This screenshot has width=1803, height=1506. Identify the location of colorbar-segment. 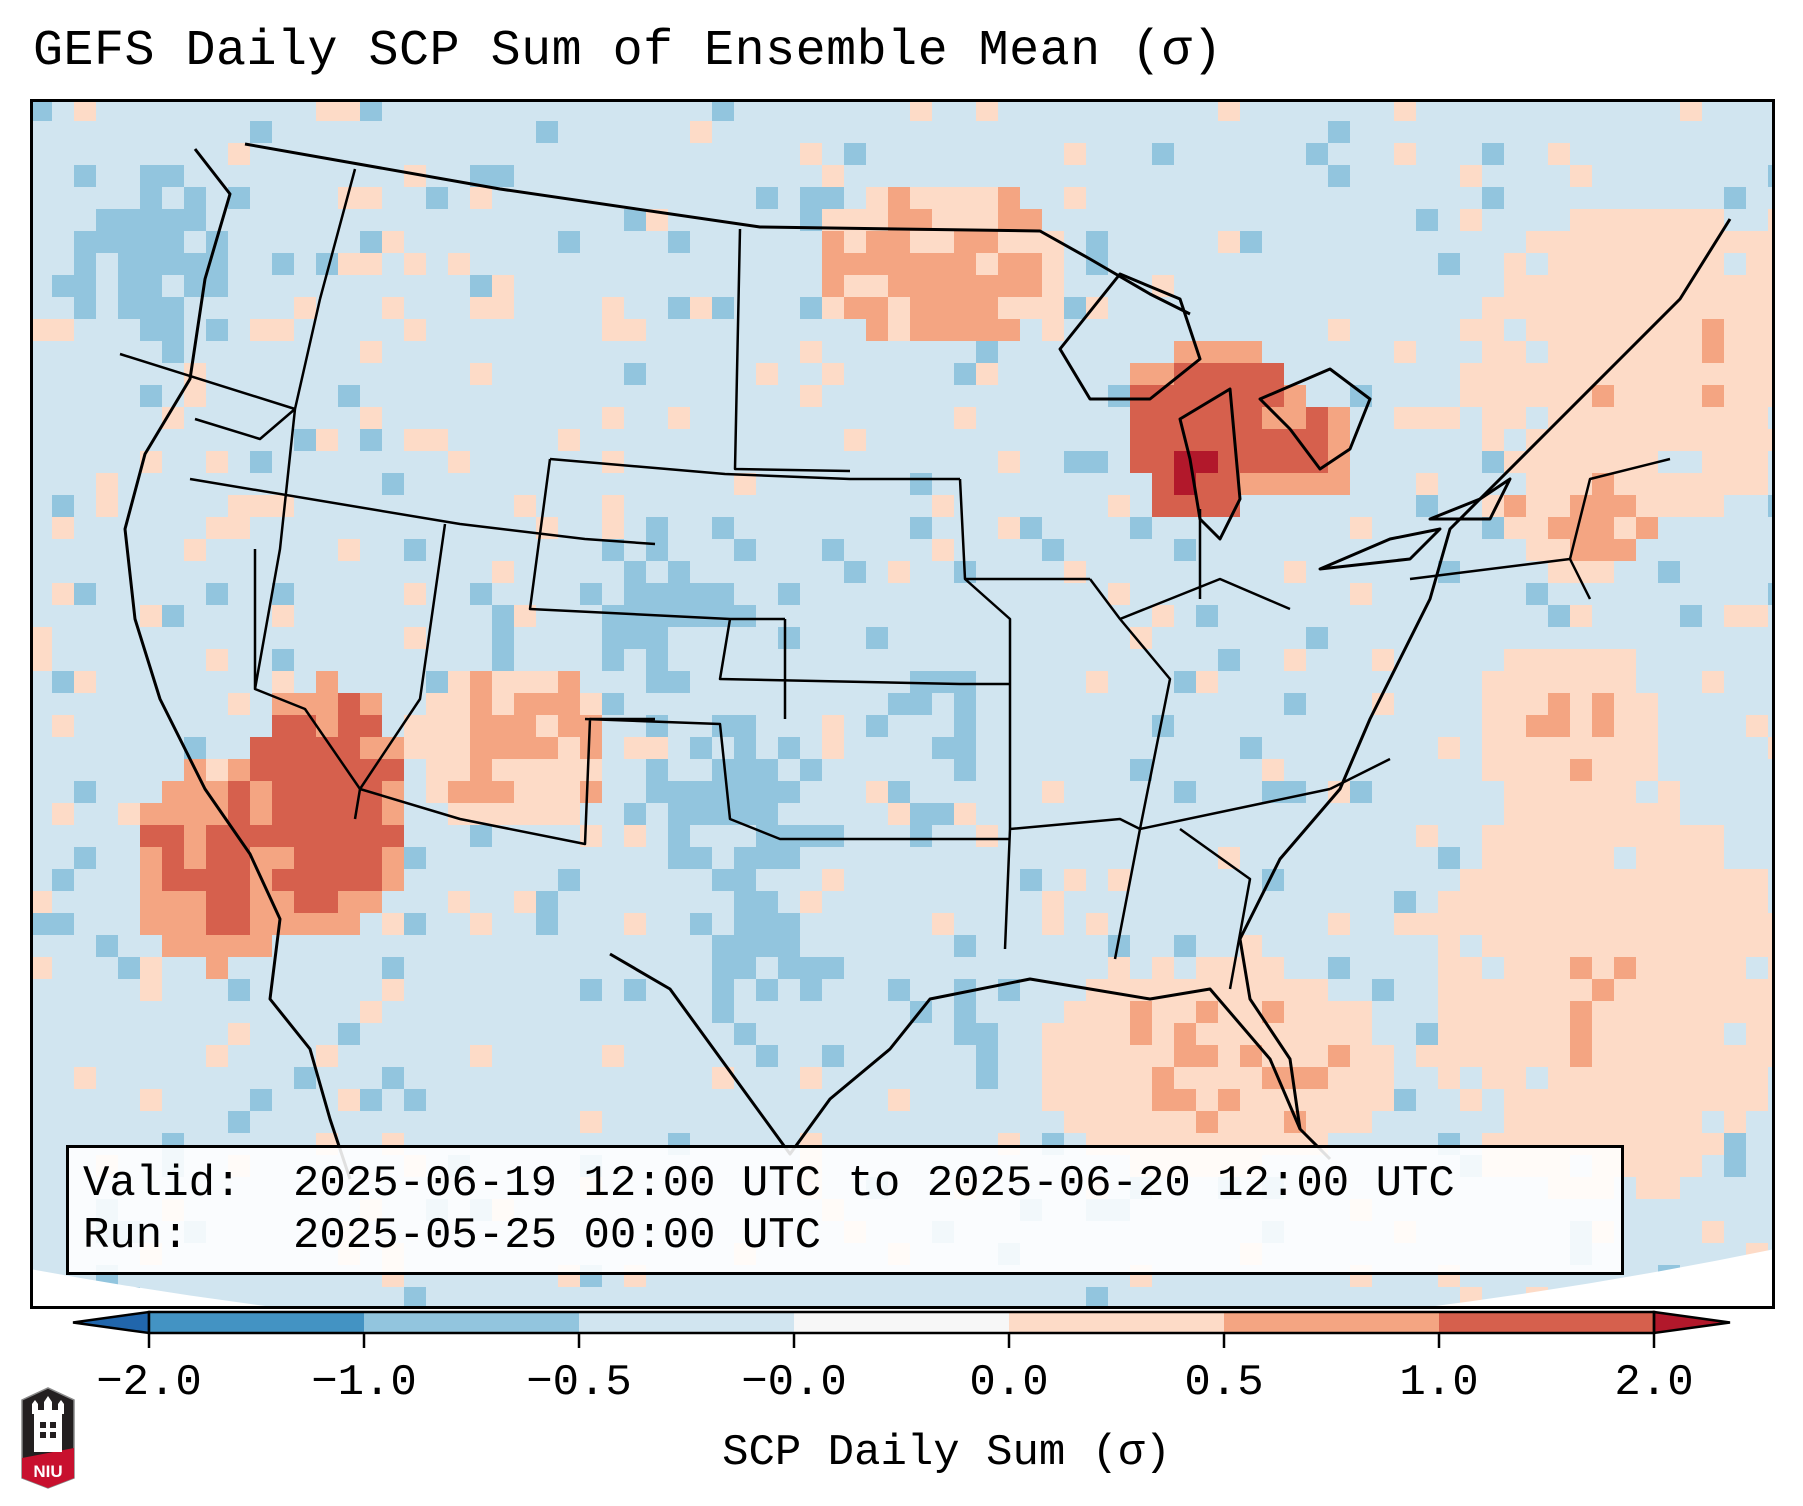
(256, 1322).